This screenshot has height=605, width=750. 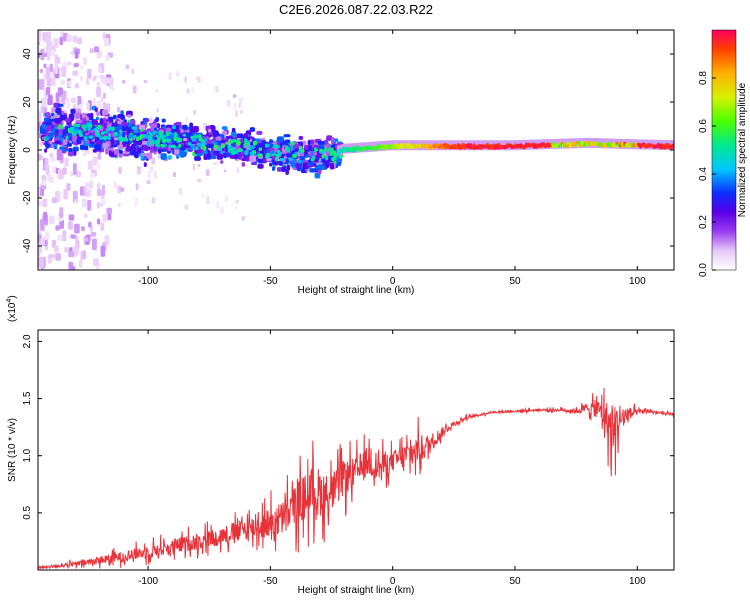 I want to click on x-tick-label: 0, so click(x=393, y=581).